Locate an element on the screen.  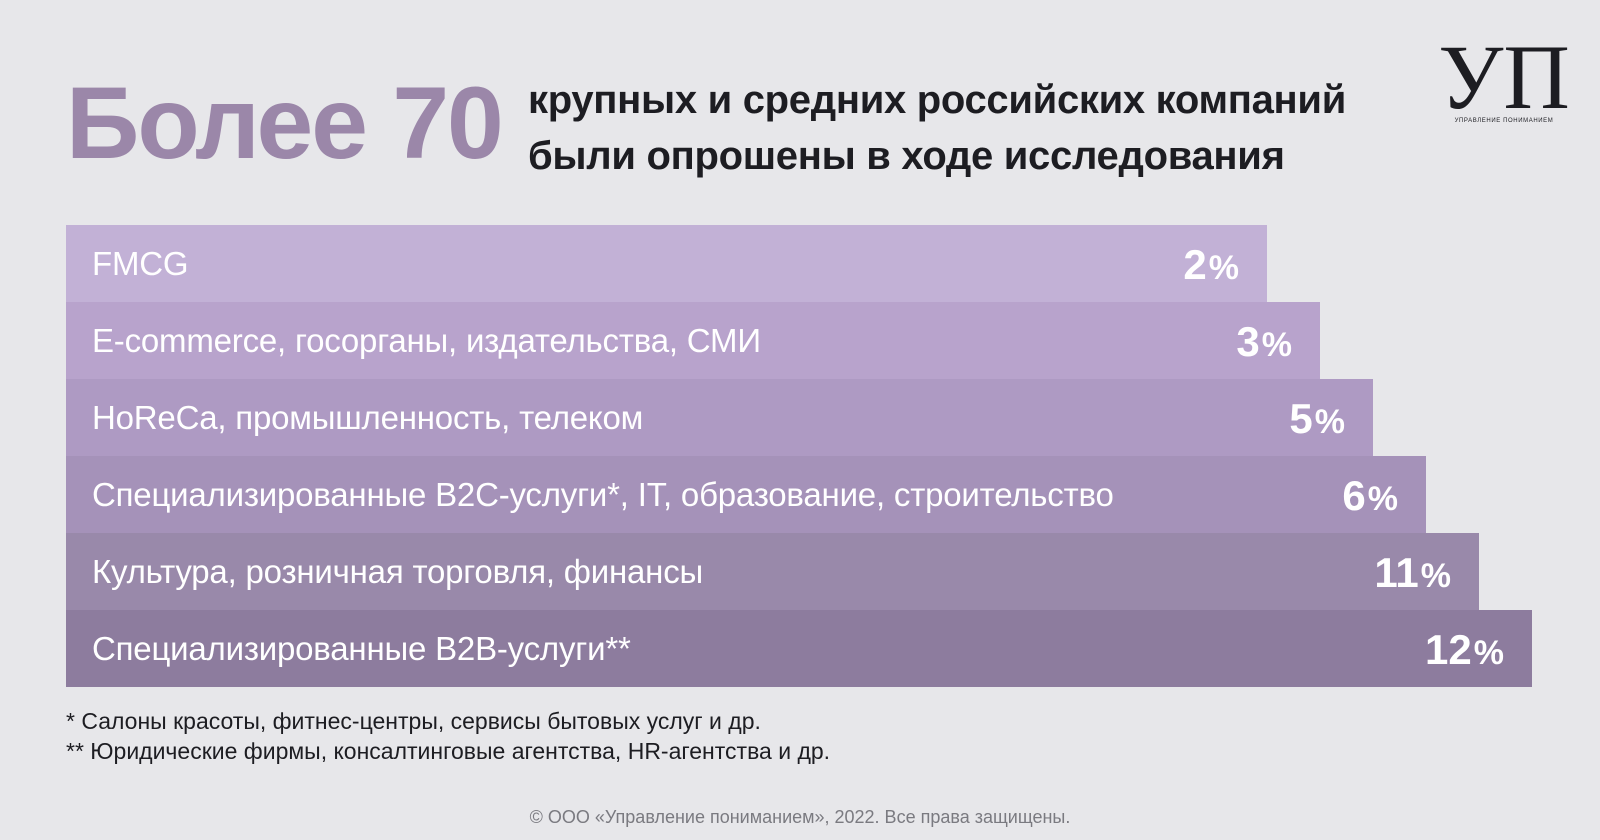
bar-6: Специализированные B2B-услуги** 12% is located at coordinates (799, 648).